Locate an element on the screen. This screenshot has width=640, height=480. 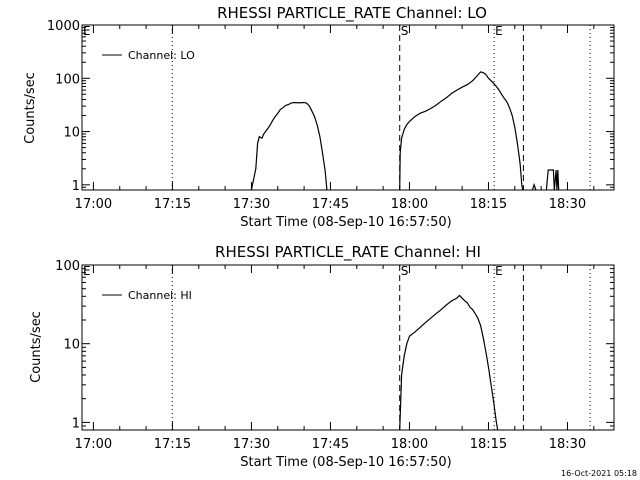
chart-title: RHESSI PARTICLE_RATE Channel: LO is located at coordinates (352, 13).